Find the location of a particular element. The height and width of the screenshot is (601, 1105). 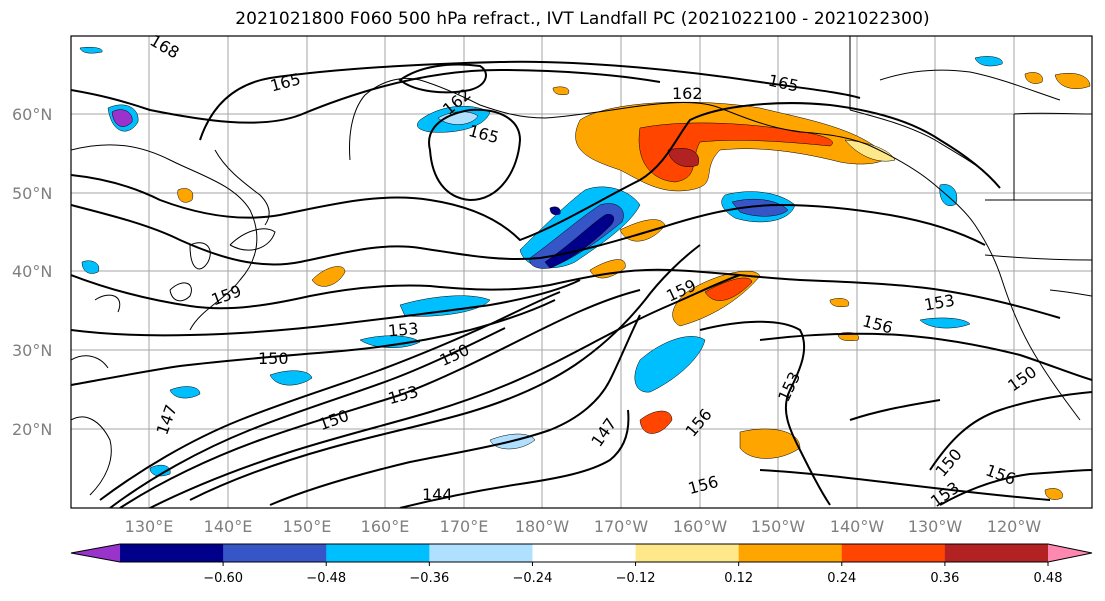

colorbar-outline is located at coordinates (581, 553).